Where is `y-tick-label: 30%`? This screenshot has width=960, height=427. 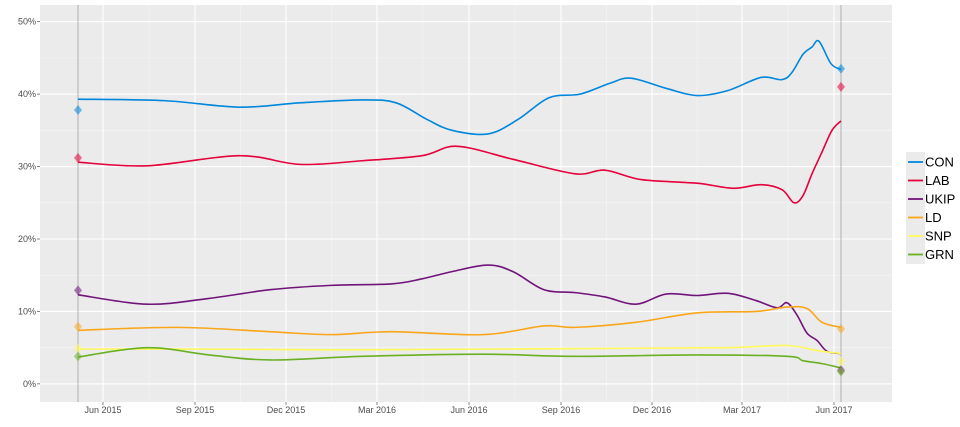 y-tick-label: 30% is located at coordinates (27, 167).